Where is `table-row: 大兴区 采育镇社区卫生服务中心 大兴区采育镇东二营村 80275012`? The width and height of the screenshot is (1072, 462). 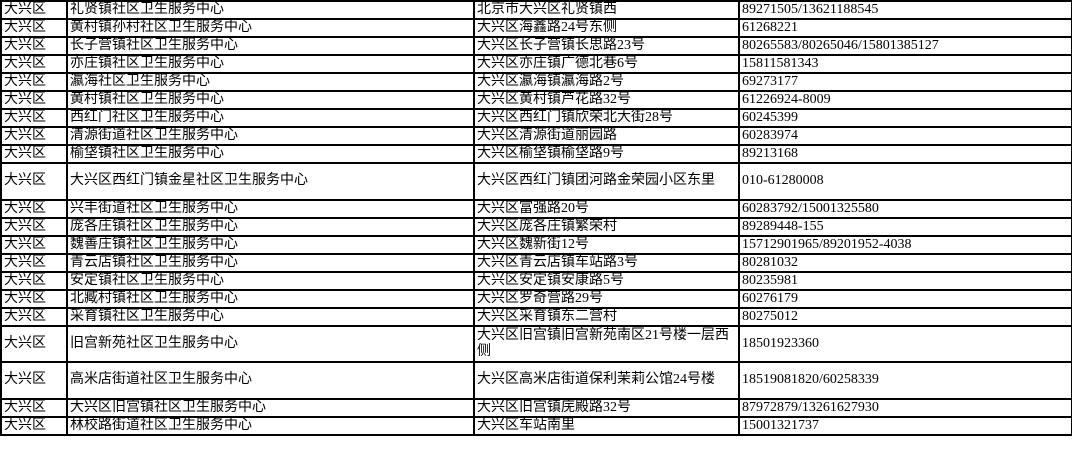
table-row: 大兴区 采育镇社区卫生服务中心 大兴区采育镇东二营村 80275012 is located at coordinates (536, 316).